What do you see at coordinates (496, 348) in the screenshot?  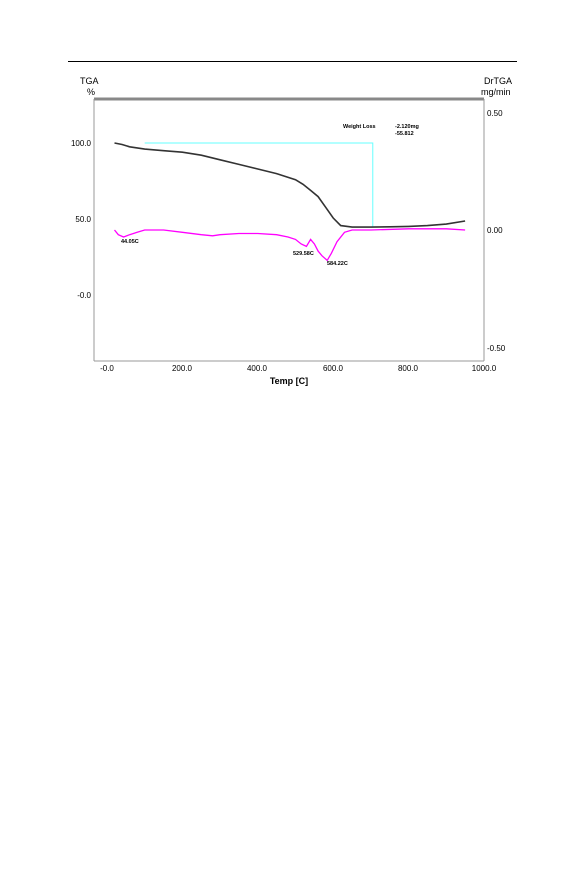 I see `right-tick-label: -0.50` at bounding box center [496, 348].